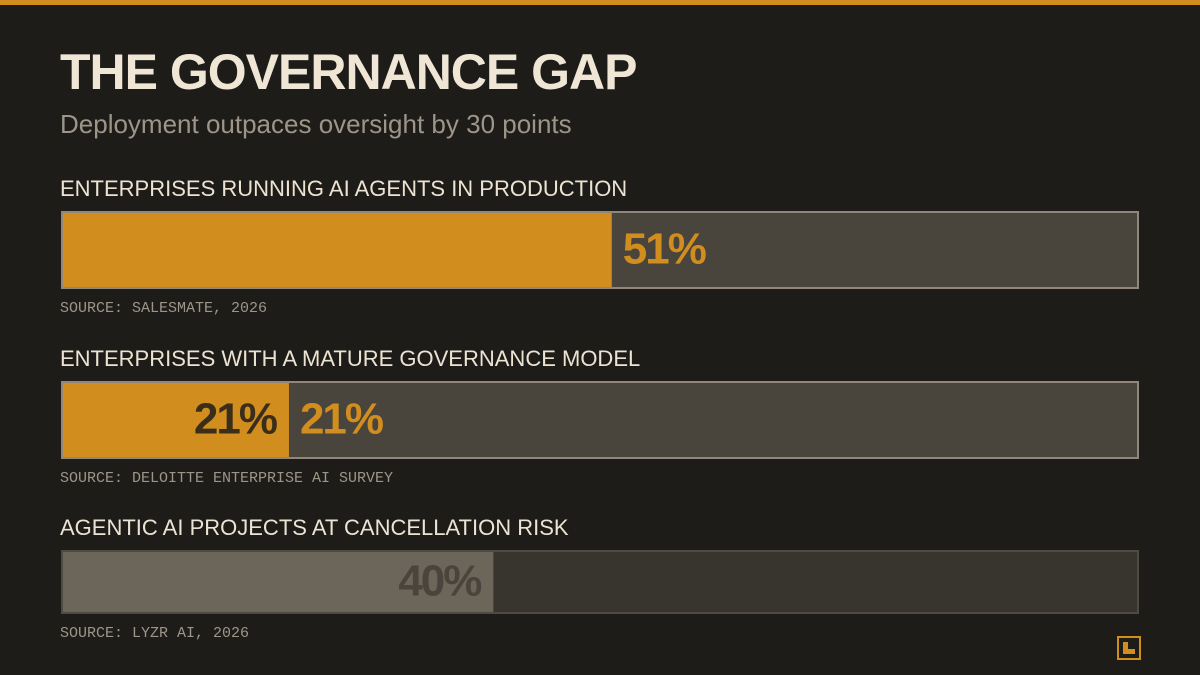  Describe the element at coordinates (314, 527) in the screenshot. I see `category-label: AGENTIC AI PROJECTS AT CANCELLATION RISK` at that location.